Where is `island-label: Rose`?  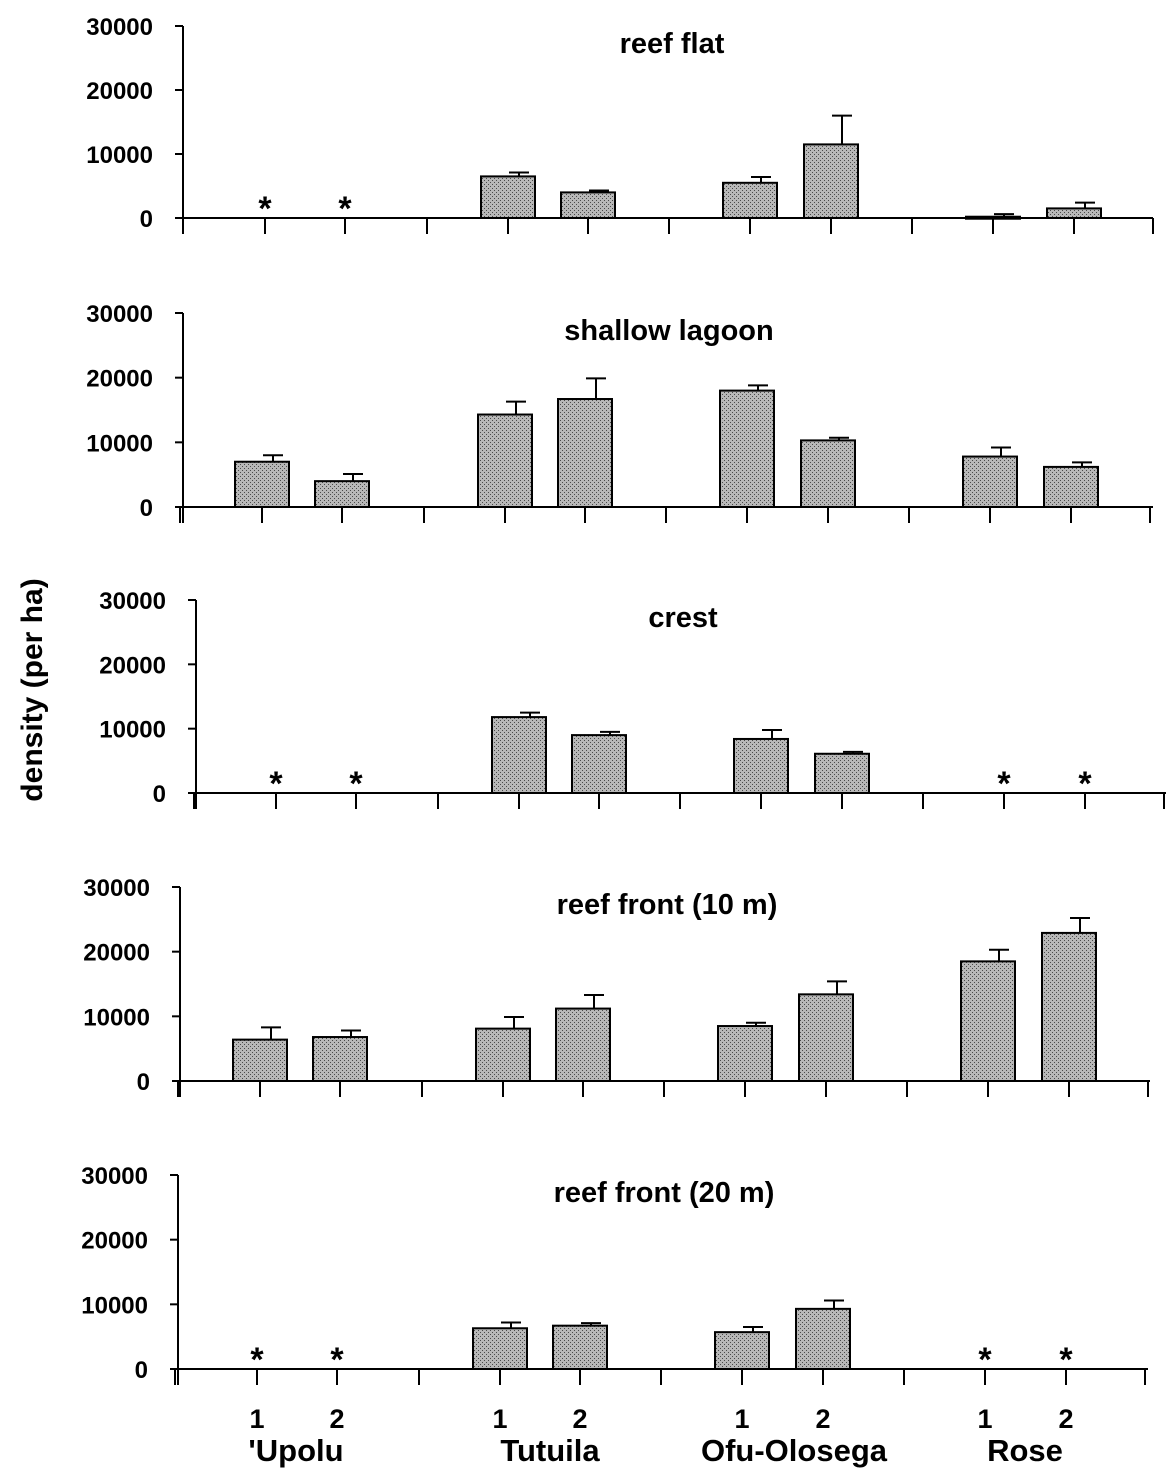 island-label: Rose is located at coordinates (1025, 1450).